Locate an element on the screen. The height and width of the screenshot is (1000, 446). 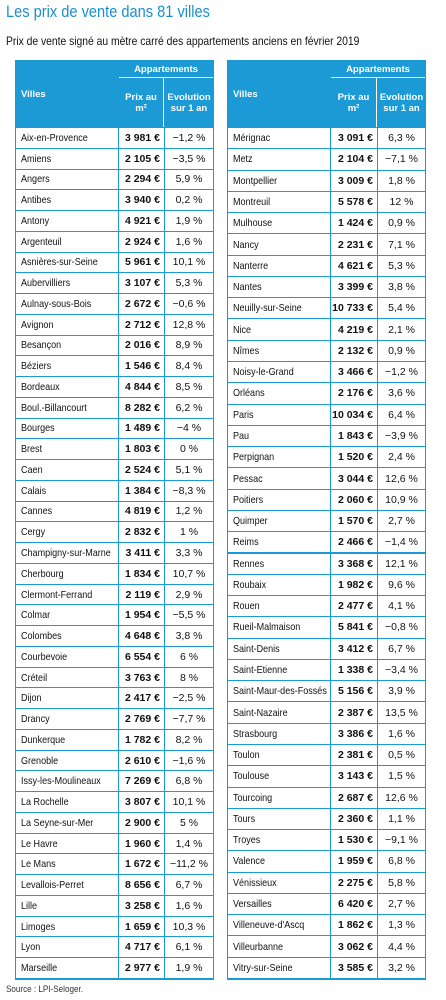
cell-text: Besançon is located at coordinates (41, 345).